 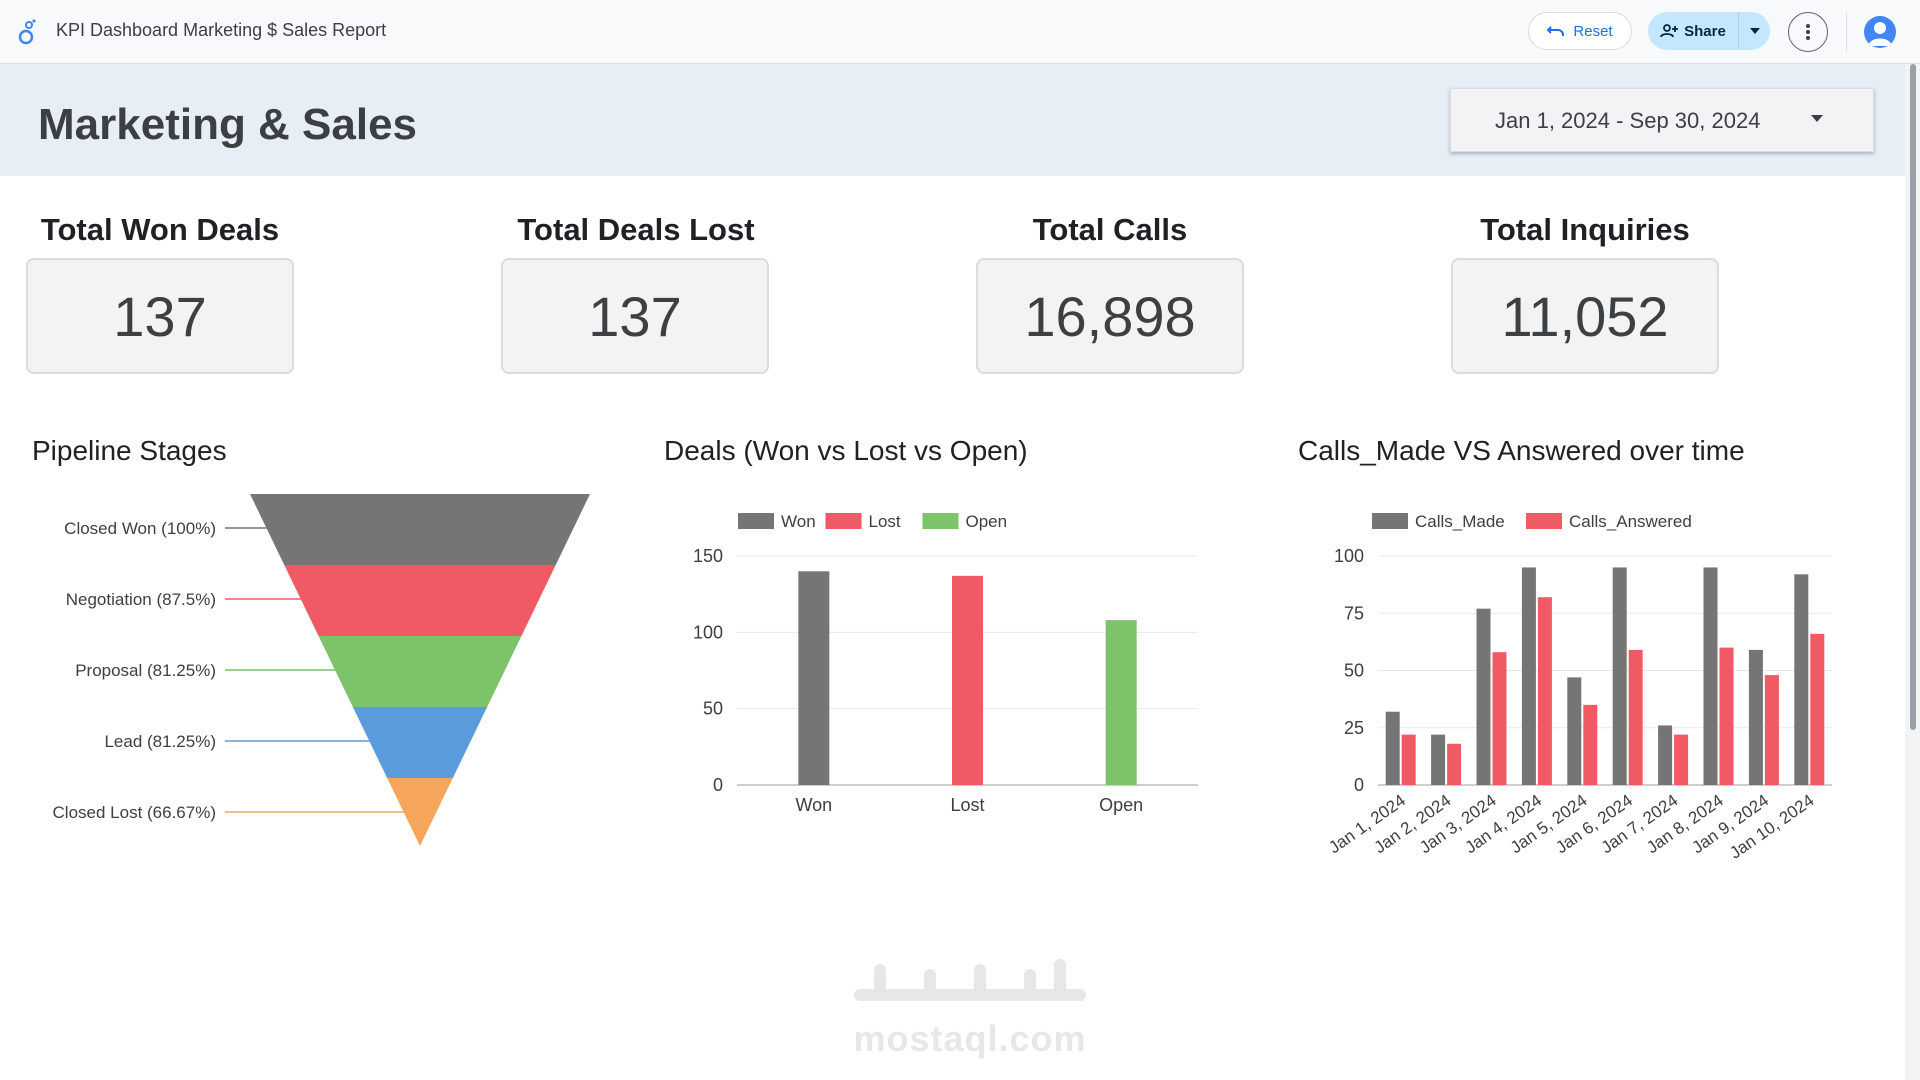 I want to click on legend-label: Lost, so click(x=885, y=521).